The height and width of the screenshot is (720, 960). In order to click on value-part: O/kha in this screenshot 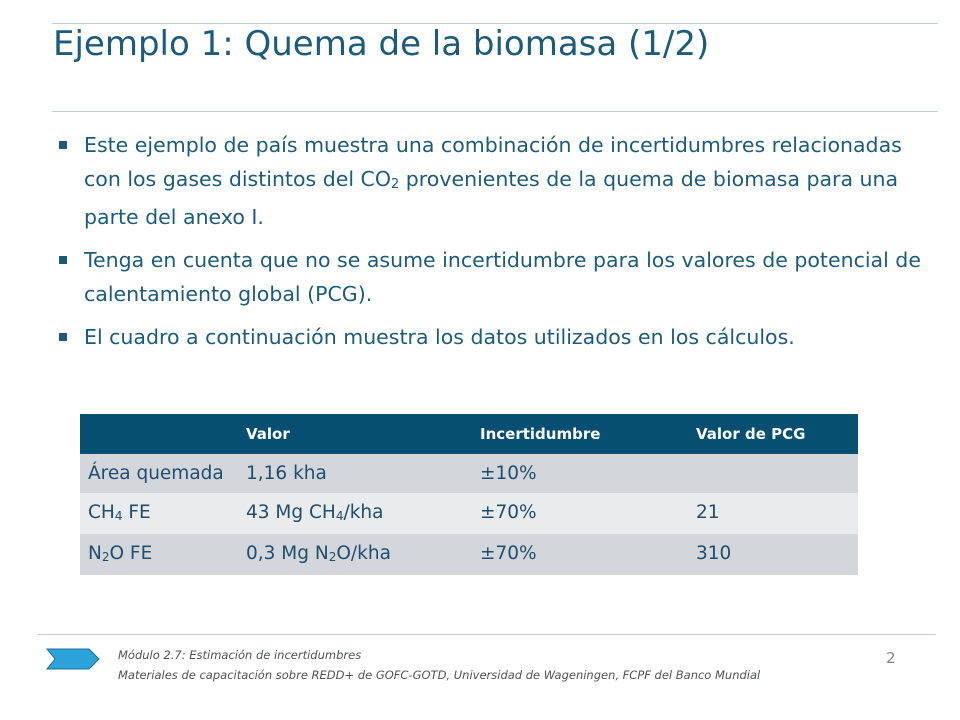, I will do `click(363, 553)`.